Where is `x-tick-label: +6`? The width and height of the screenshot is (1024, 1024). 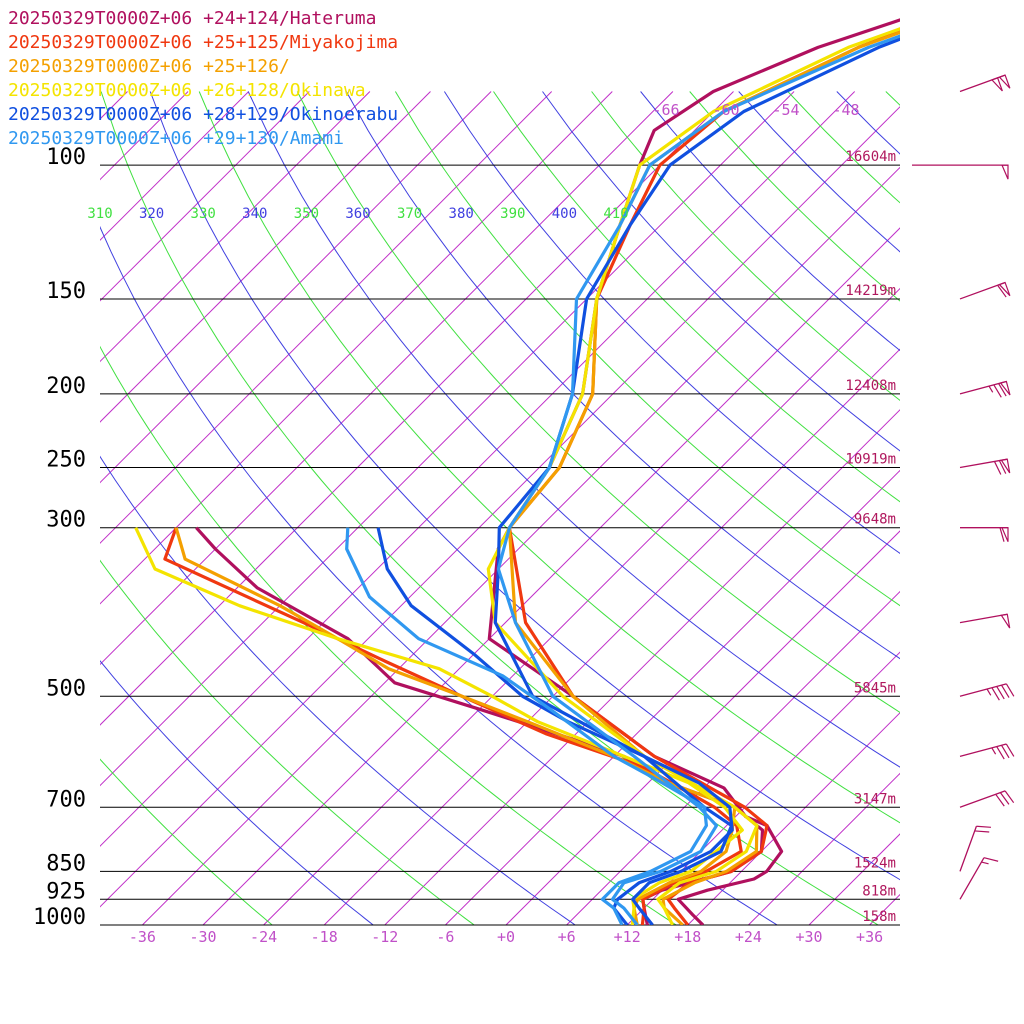
x-tick-label: +6 is located at coordinates (567, 937).